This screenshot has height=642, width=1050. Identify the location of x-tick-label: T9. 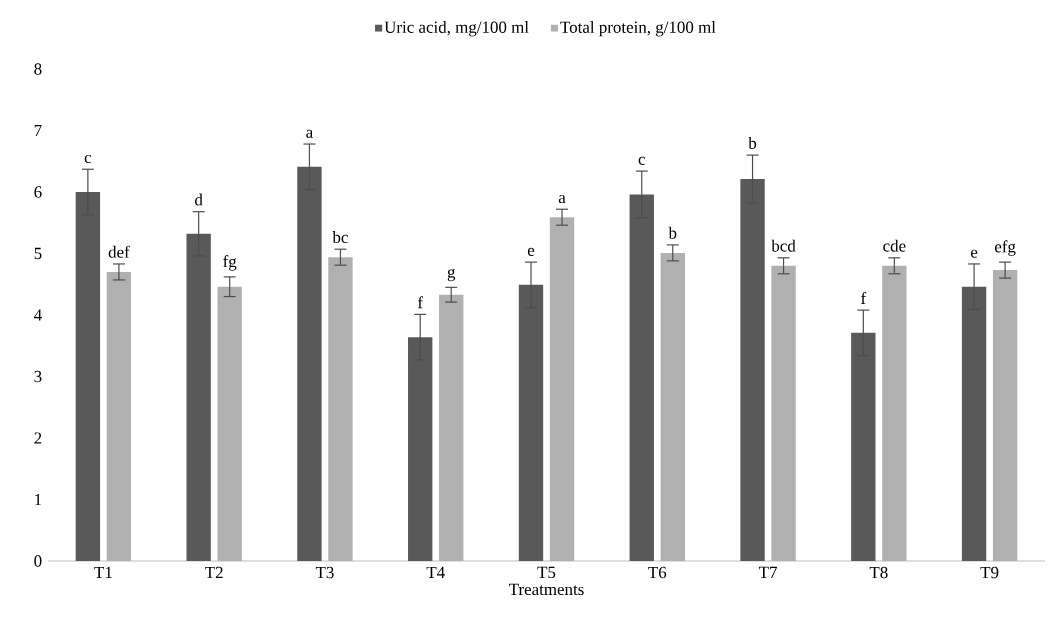
(989, 572).